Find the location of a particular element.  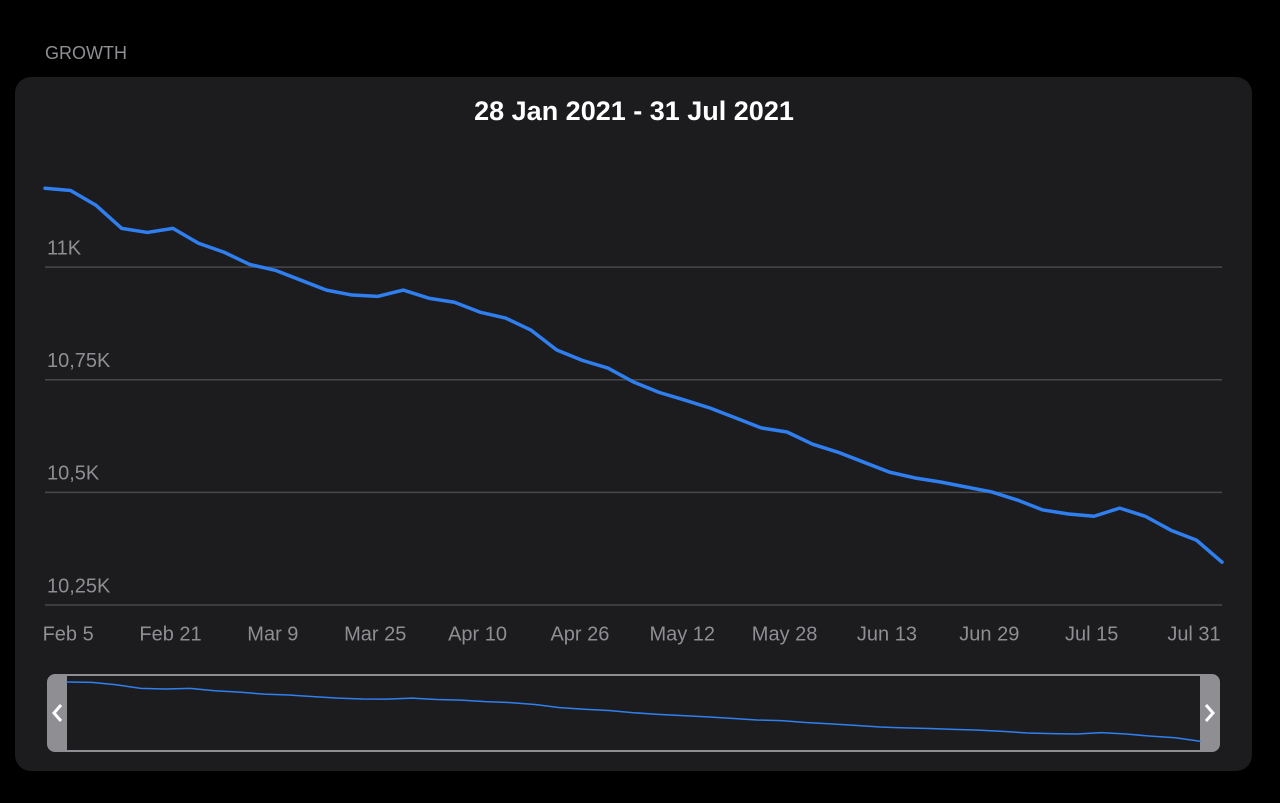

x-tick-label: Jul 15 is located at coordinates (1091, 634).